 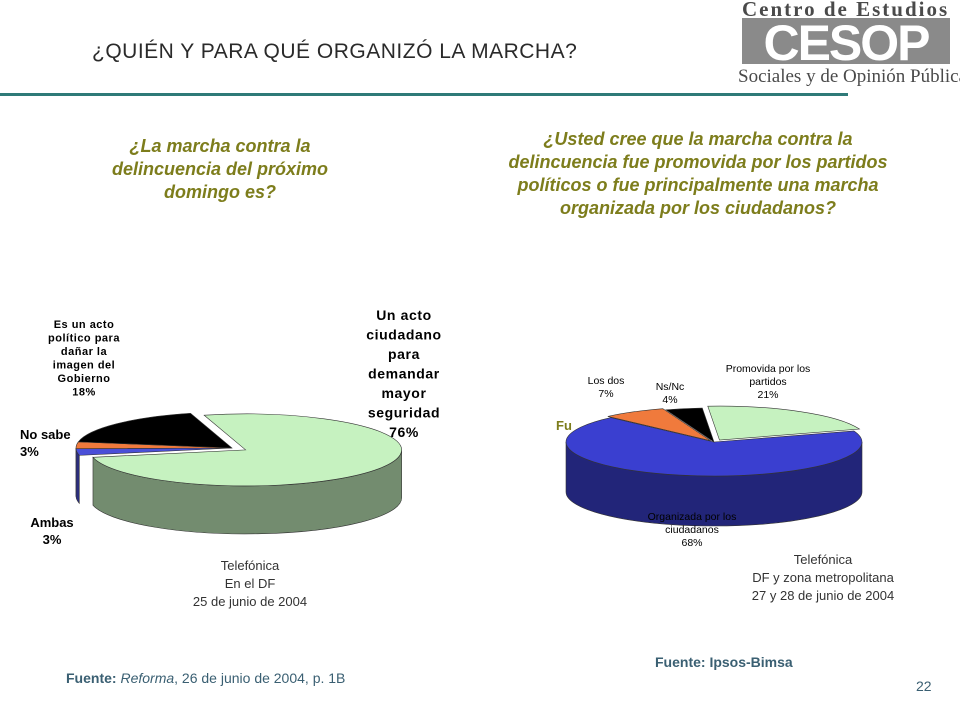 I want to click on label-acto-politico: 18%, so click(x=84, y=393).